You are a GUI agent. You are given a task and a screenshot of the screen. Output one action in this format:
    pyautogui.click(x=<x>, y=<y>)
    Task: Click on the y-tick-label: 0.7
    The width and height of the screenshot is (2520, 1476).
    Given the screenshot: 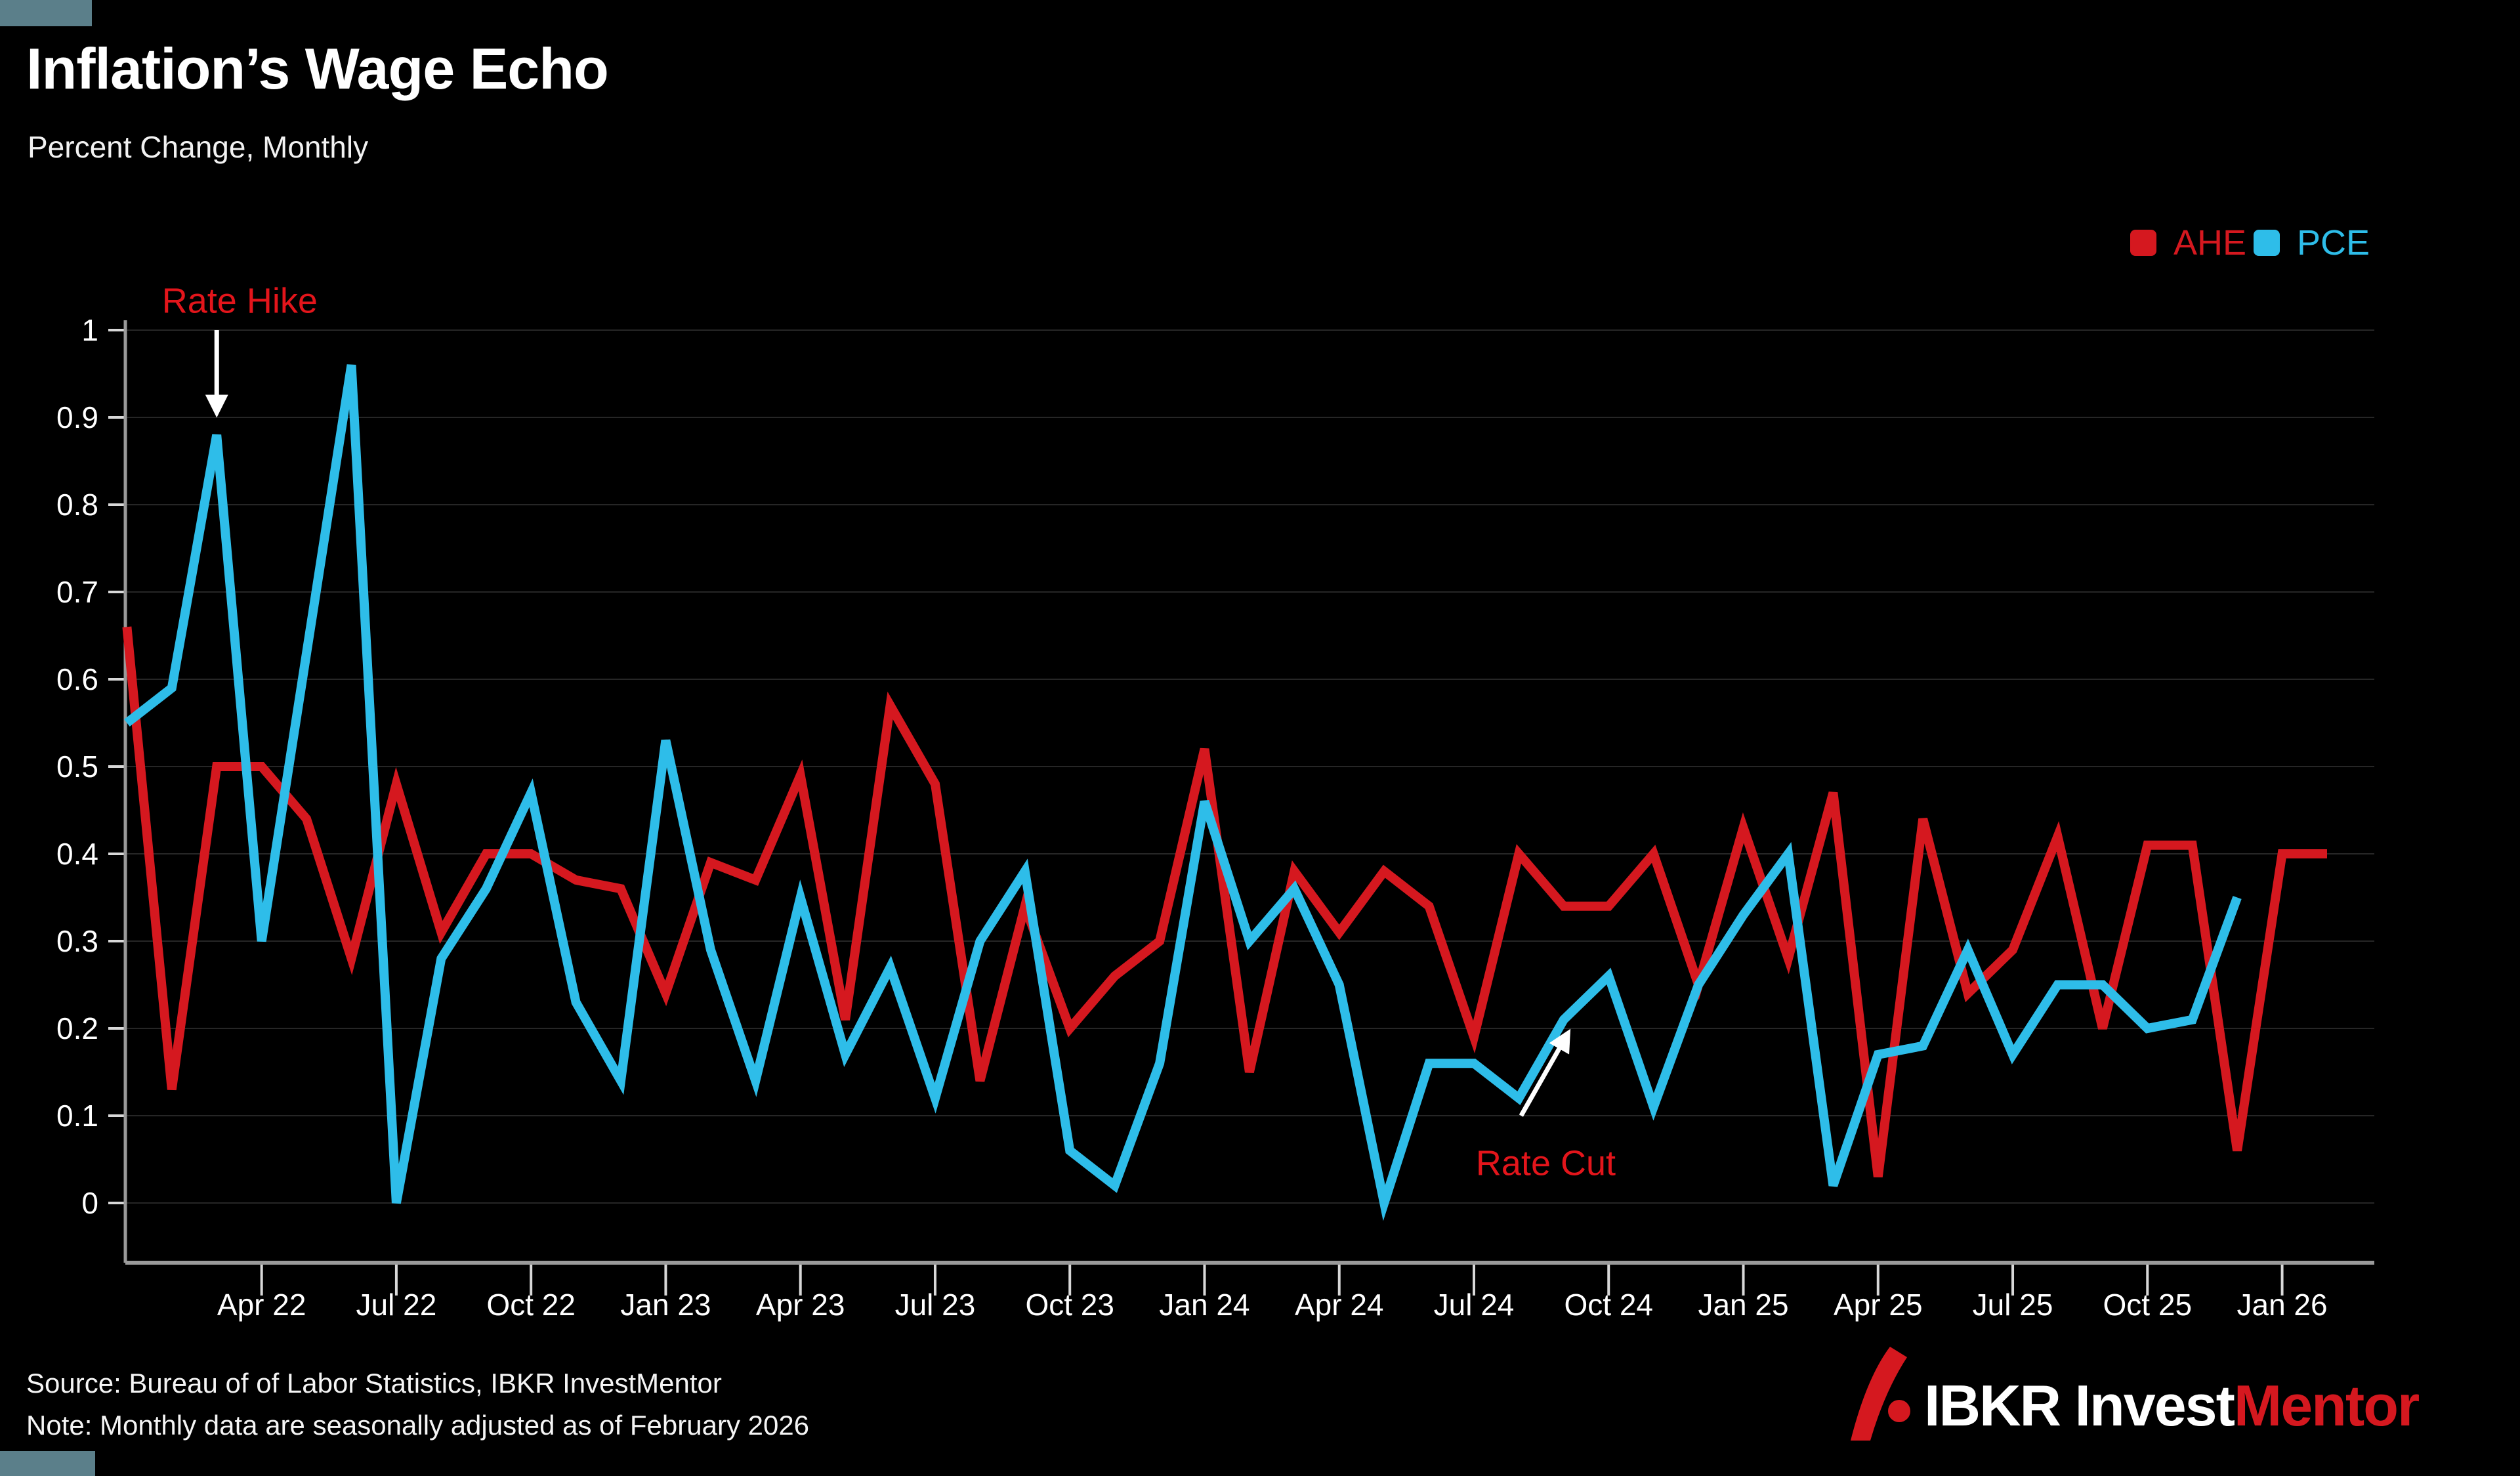 What is the action you would take?
    pyautogui.click(x=77, y=592)
    